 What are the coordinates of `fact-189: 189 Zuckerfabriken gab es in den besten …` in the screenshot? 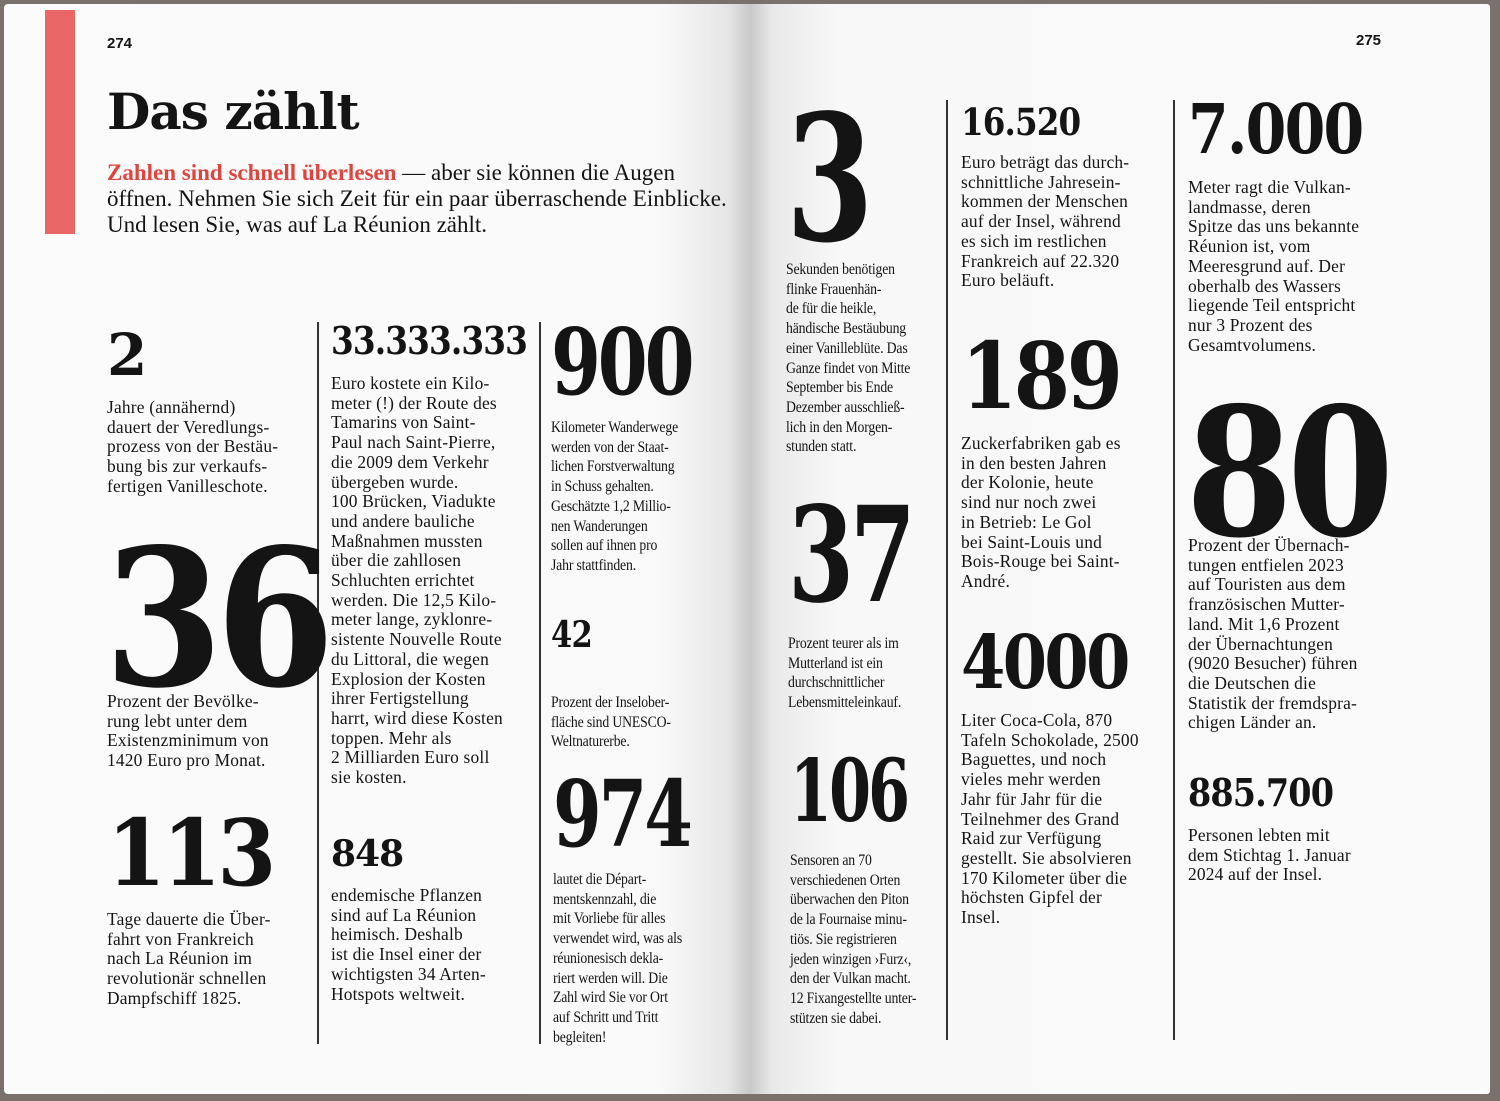 It's located at (1051, 456).